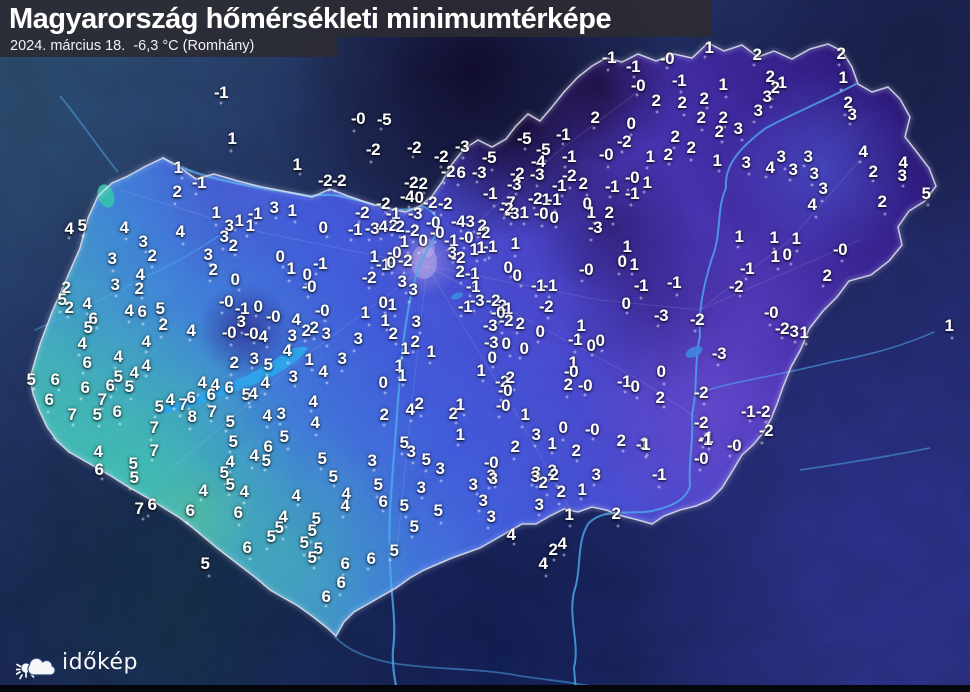  Describe the element at coordinates (694, 352) in the screenshot. I see `lake-tisza` at that location.